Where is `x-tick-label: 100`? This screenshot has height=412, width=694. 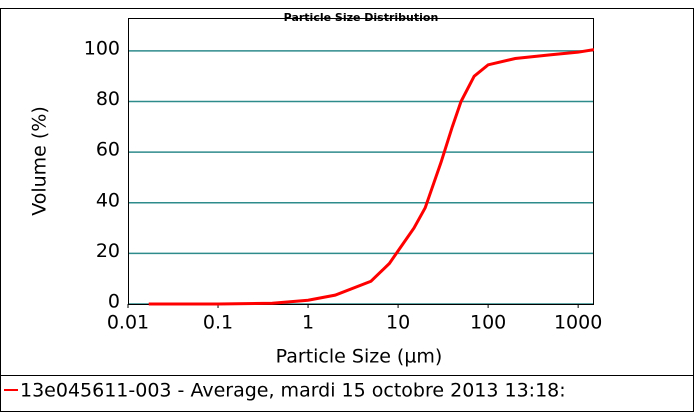 x-tick-label: 100 is located at coordinates (488, 323).